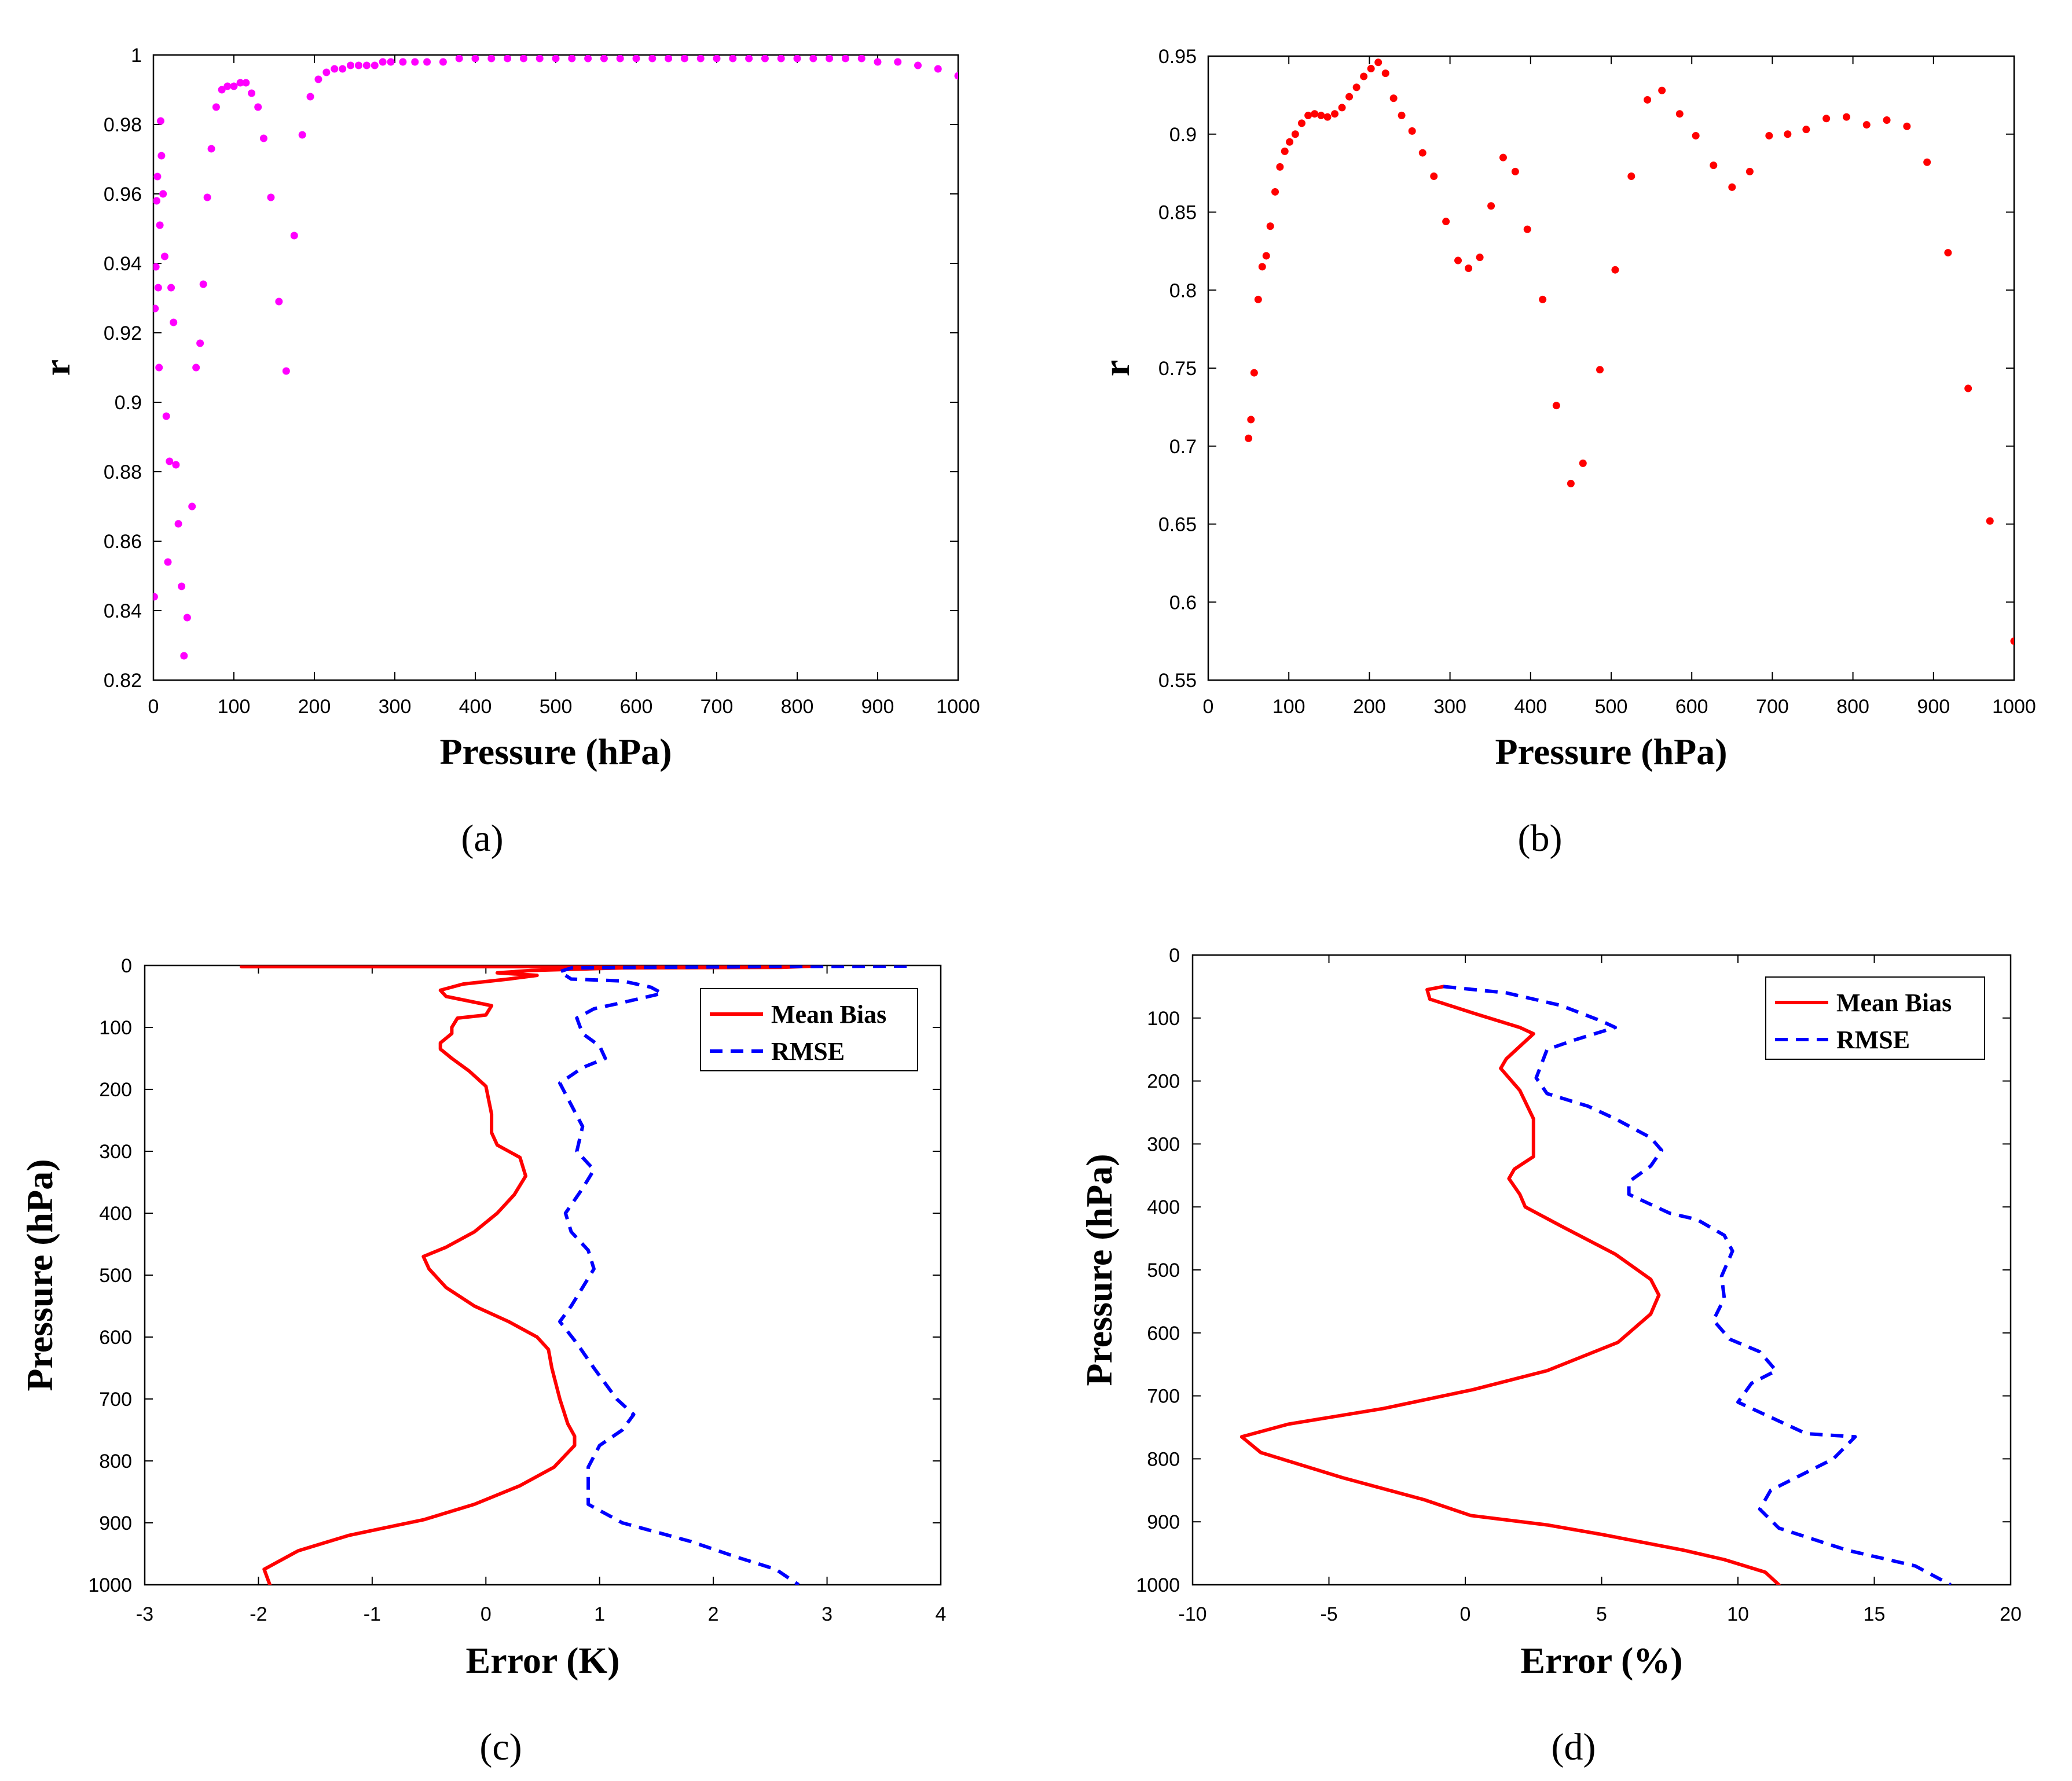 The width and height of the screenshot is (2072, 1781). What do you see at coordinates (1772, 707) in the screenshot?
I see `x-tick-label: 700` at bounding box center [1772, 707].